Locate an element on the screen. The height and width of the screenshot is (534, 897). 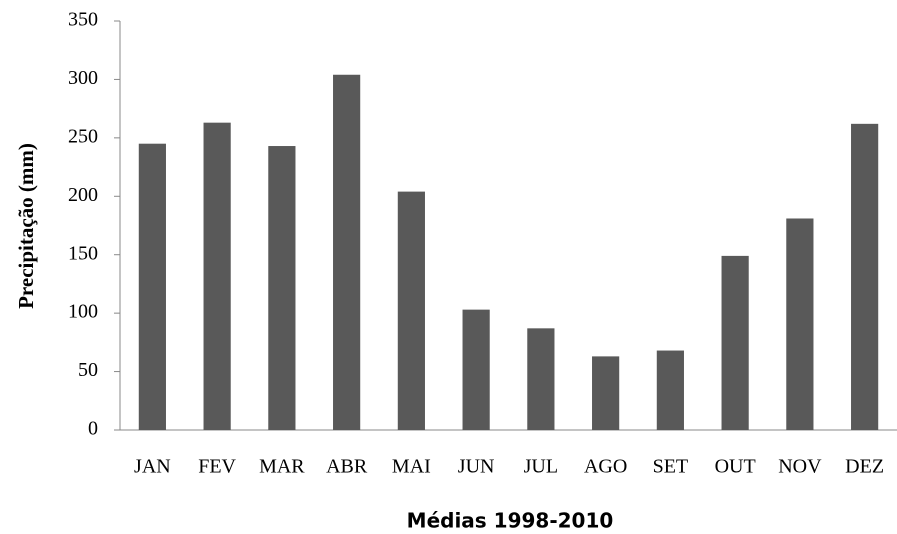
x-tick-label: MAI is located at coordinates (411, 467).